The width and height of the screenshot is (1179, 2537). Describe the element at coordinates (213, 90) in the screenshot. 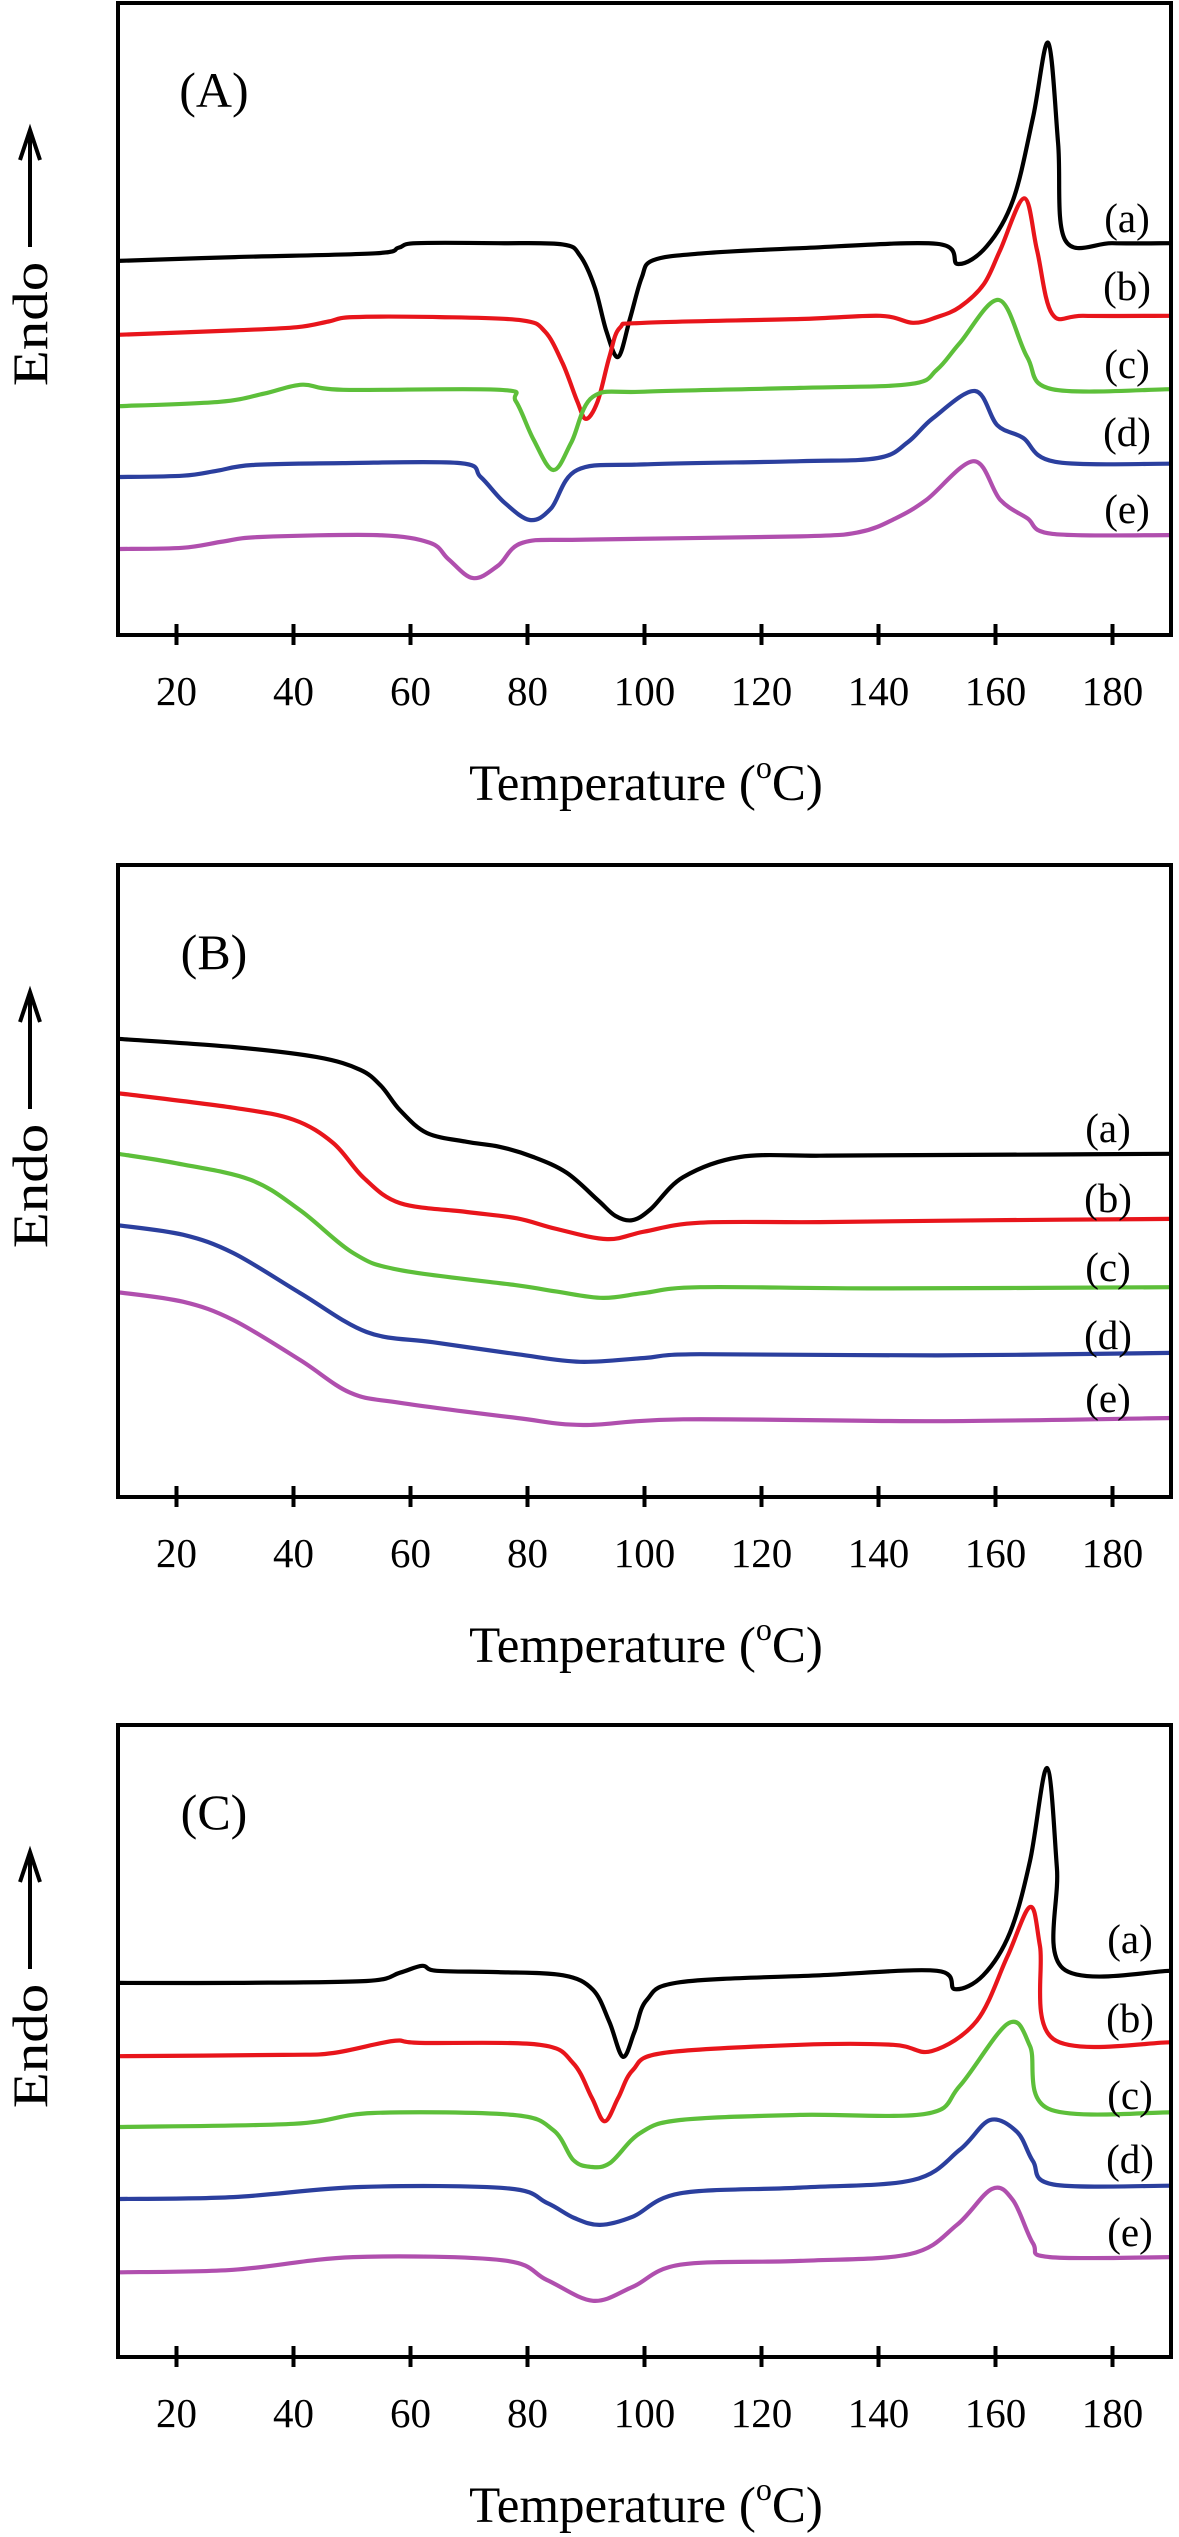

I see `panel-label: (A)` at that location.